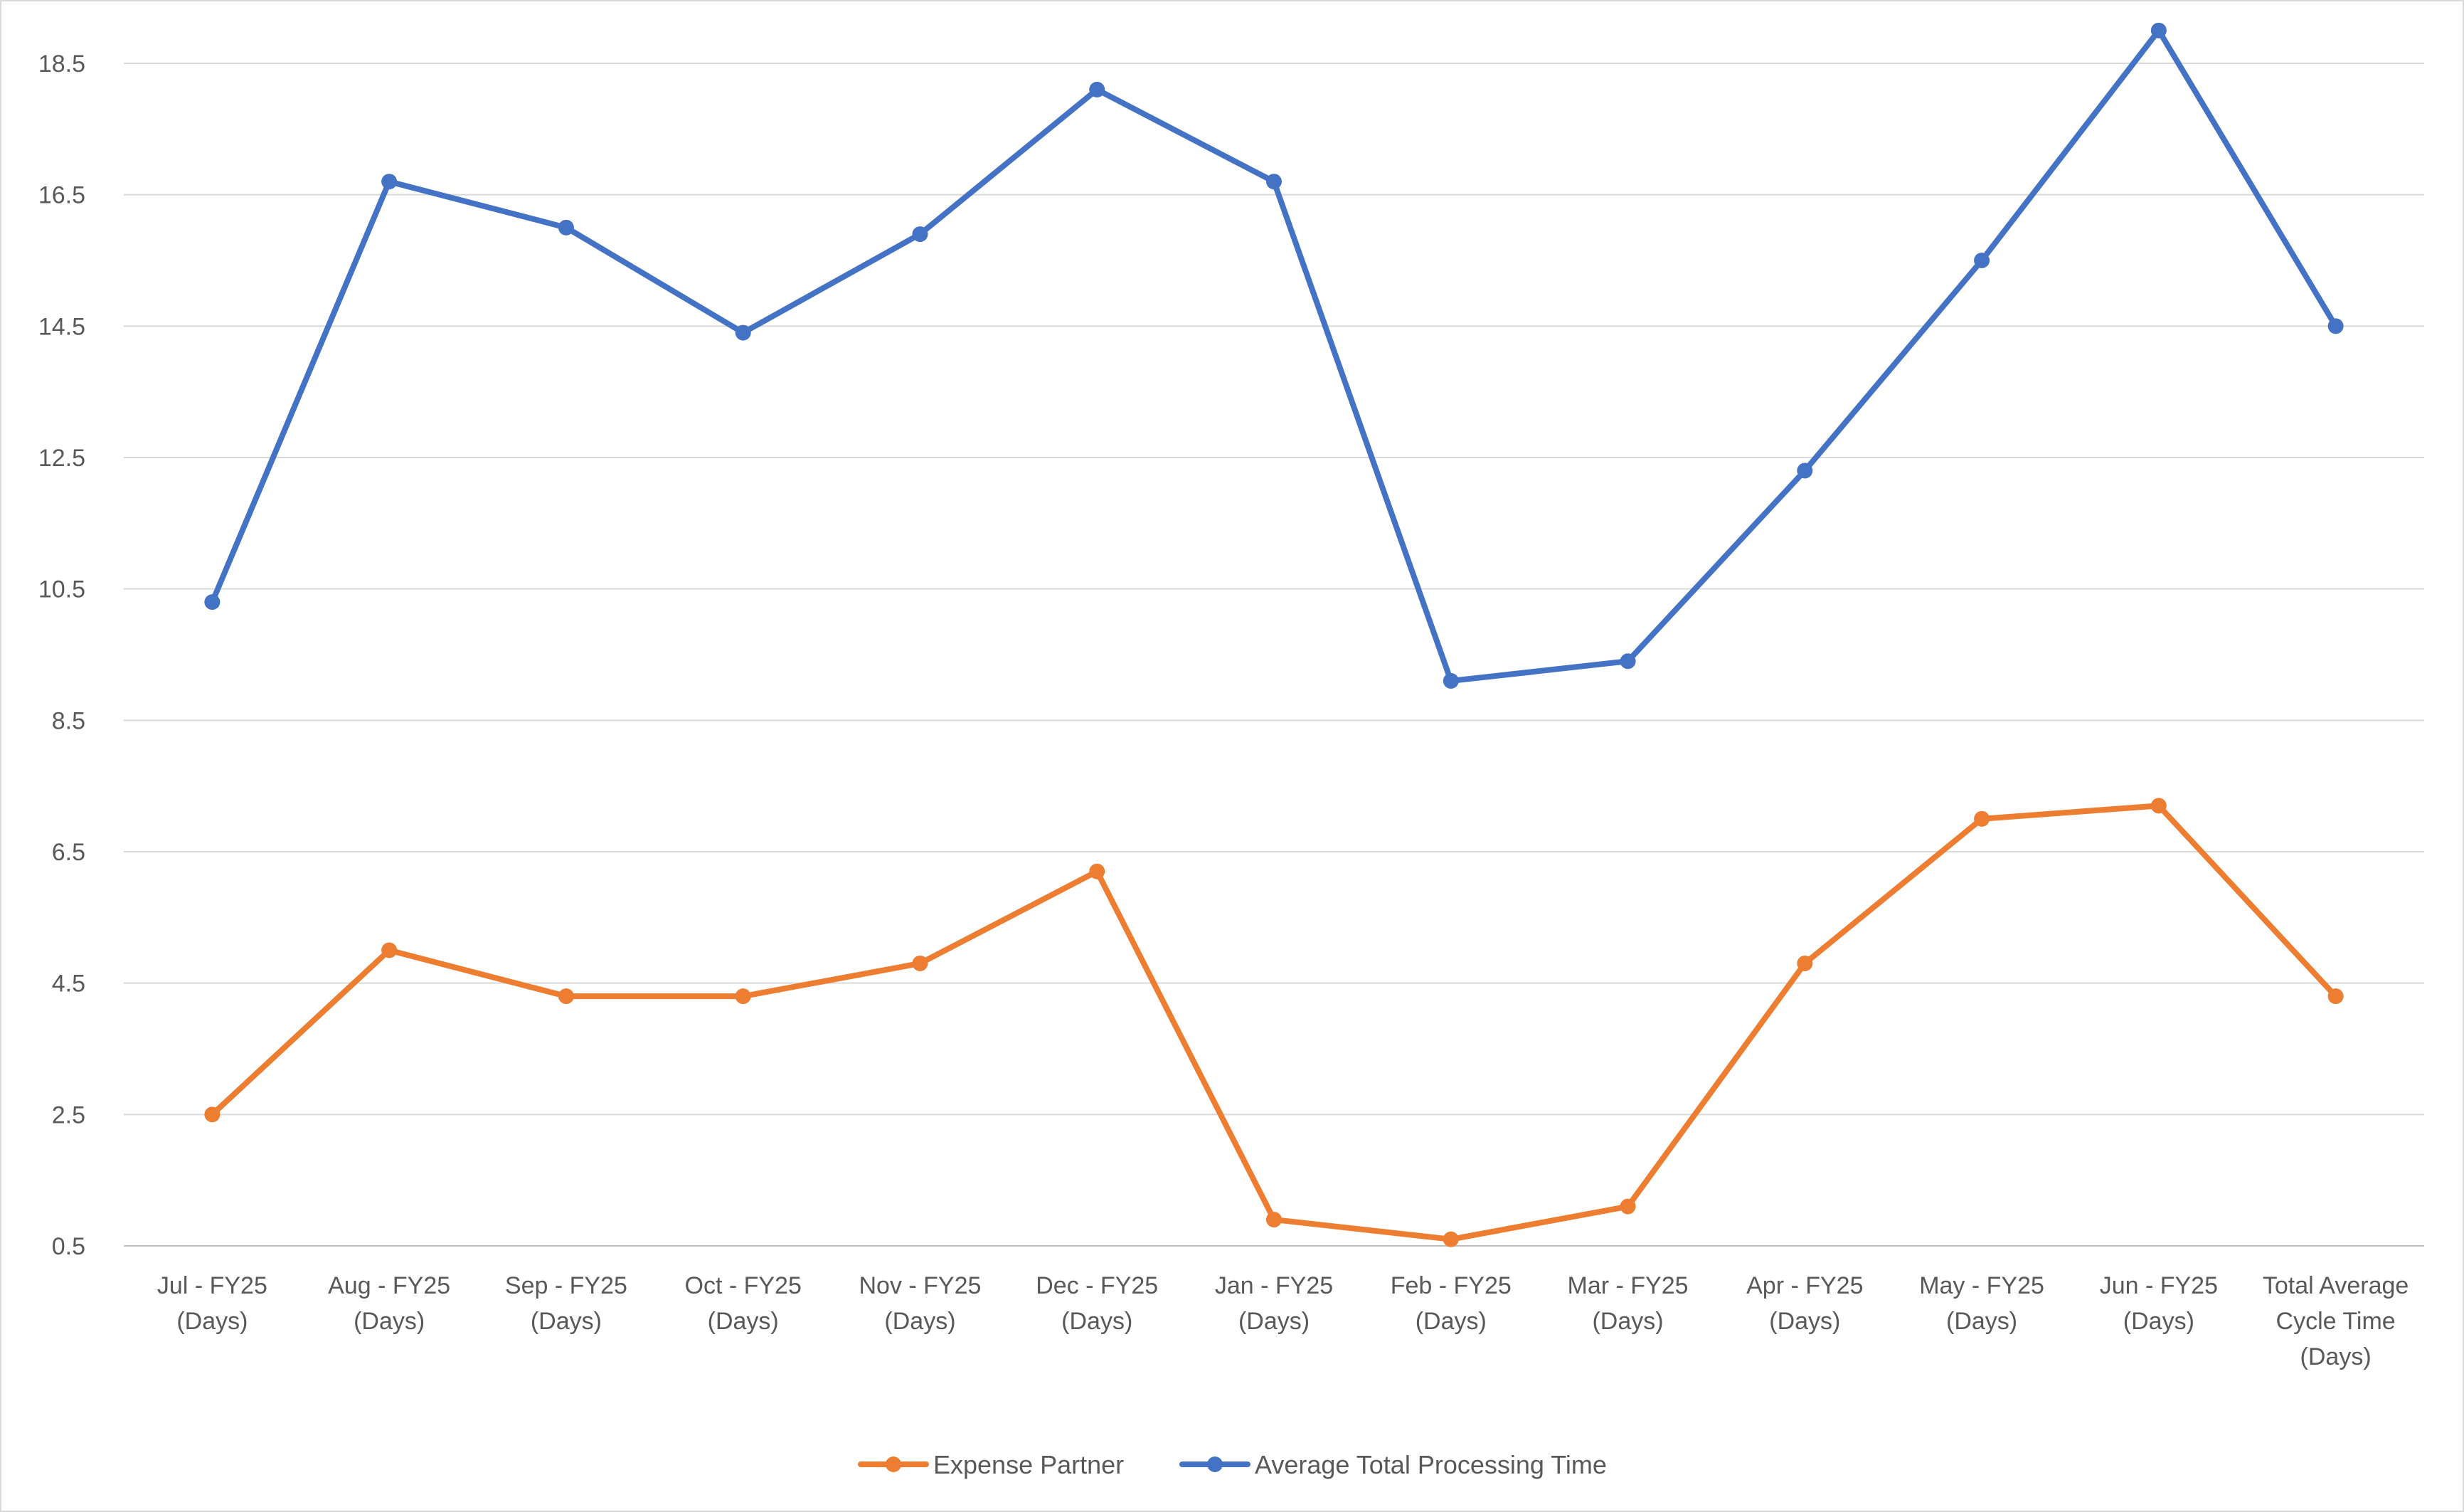 The image size is (2464, 1512). I want to click on x-tick-label: Total Average Cycle Time (Days), so click(2336, 1321).